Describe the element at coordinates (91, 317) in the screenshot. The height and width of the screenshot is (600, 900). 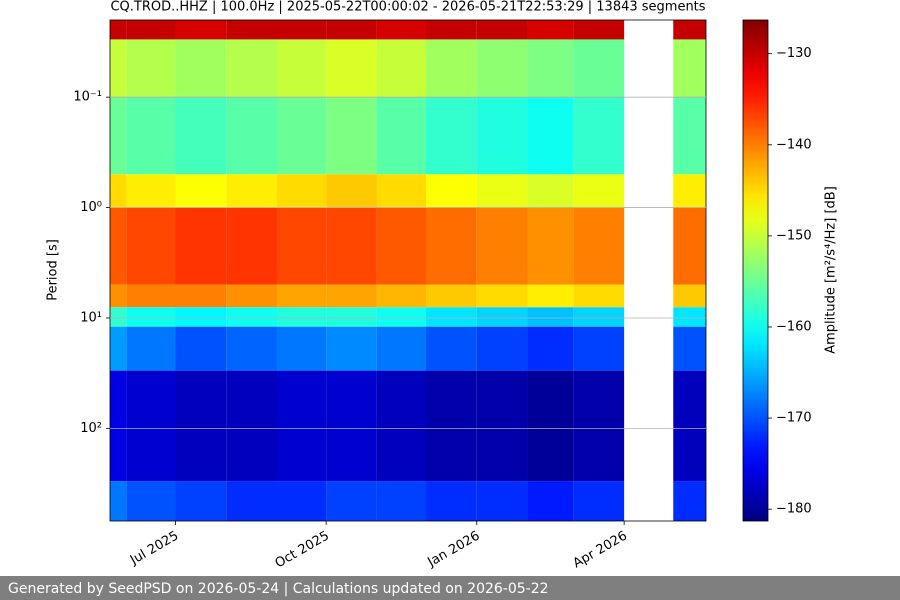
I see `y-tick-label: 10¹` at that location.